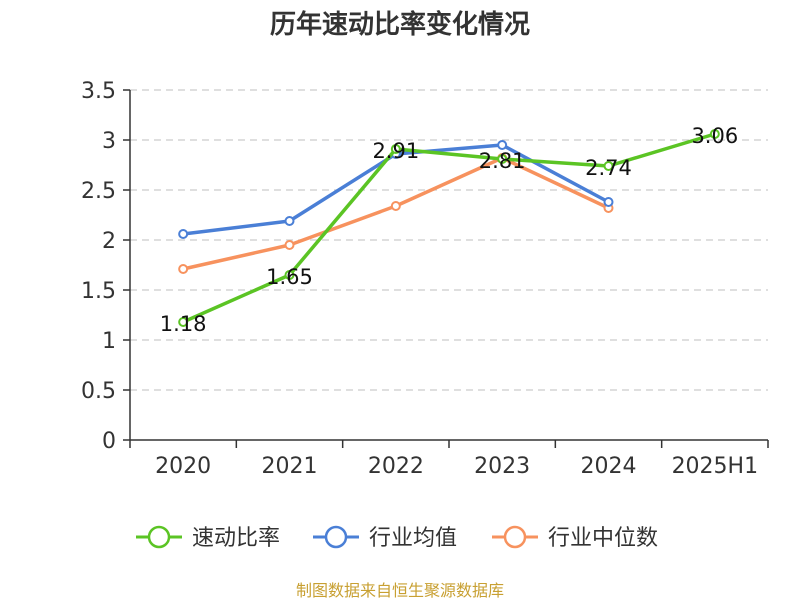  What do you see at coordinates (98, 91) in the screenshot?
I see `y-tick-label-7: 3.5` at bounding box center [98, 91].